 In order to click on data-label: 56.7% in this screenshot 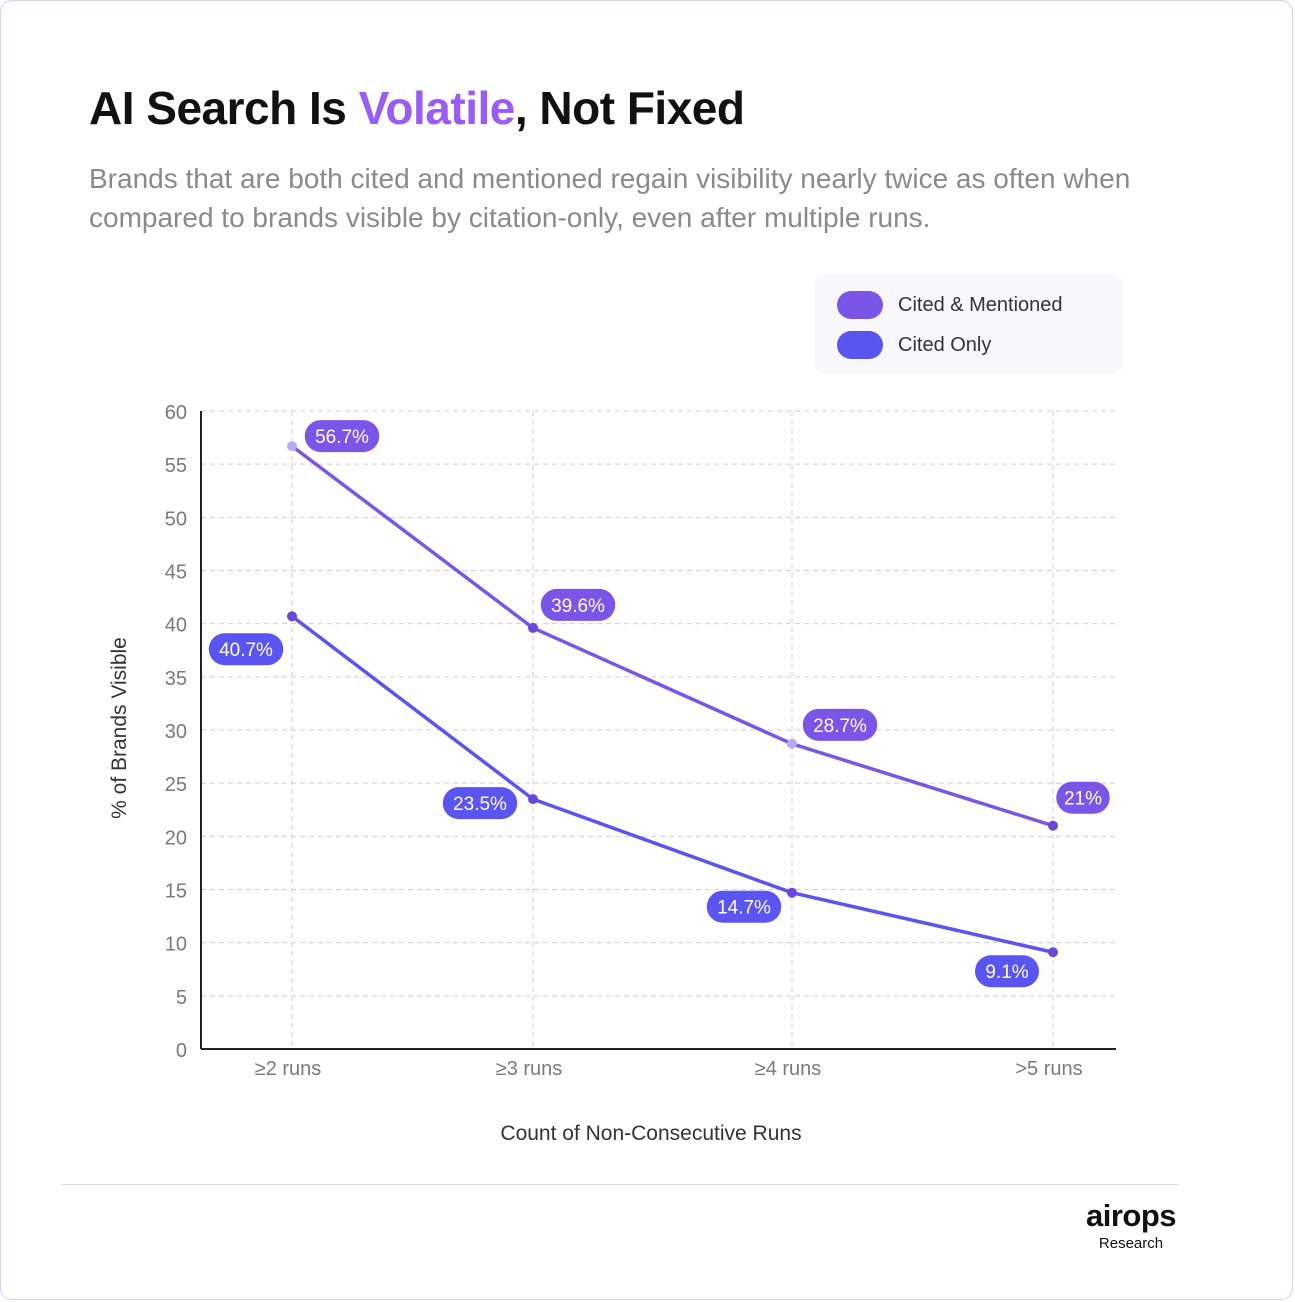, I will do `click(342, 437)`.